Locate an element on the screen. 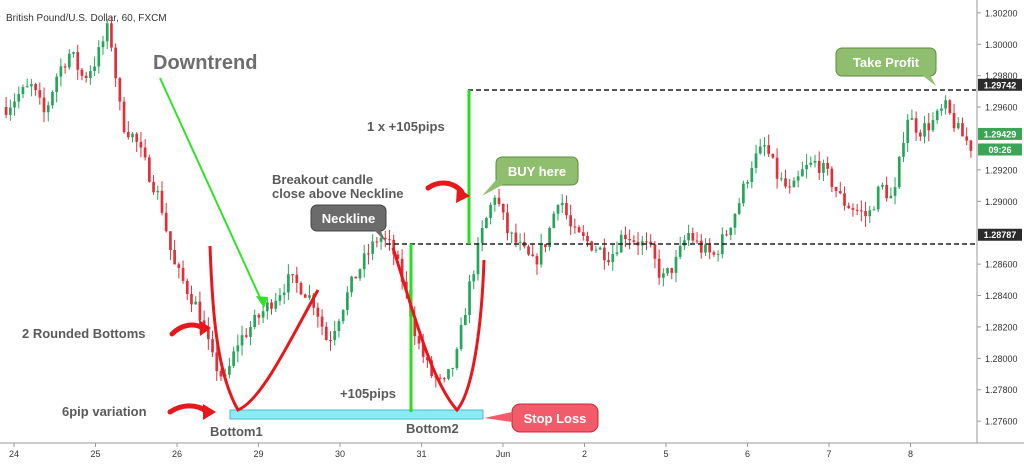 This screenshot has width=1024, height=464. y-tick-label: 1.29600 is located at coordinates (1001, 108).